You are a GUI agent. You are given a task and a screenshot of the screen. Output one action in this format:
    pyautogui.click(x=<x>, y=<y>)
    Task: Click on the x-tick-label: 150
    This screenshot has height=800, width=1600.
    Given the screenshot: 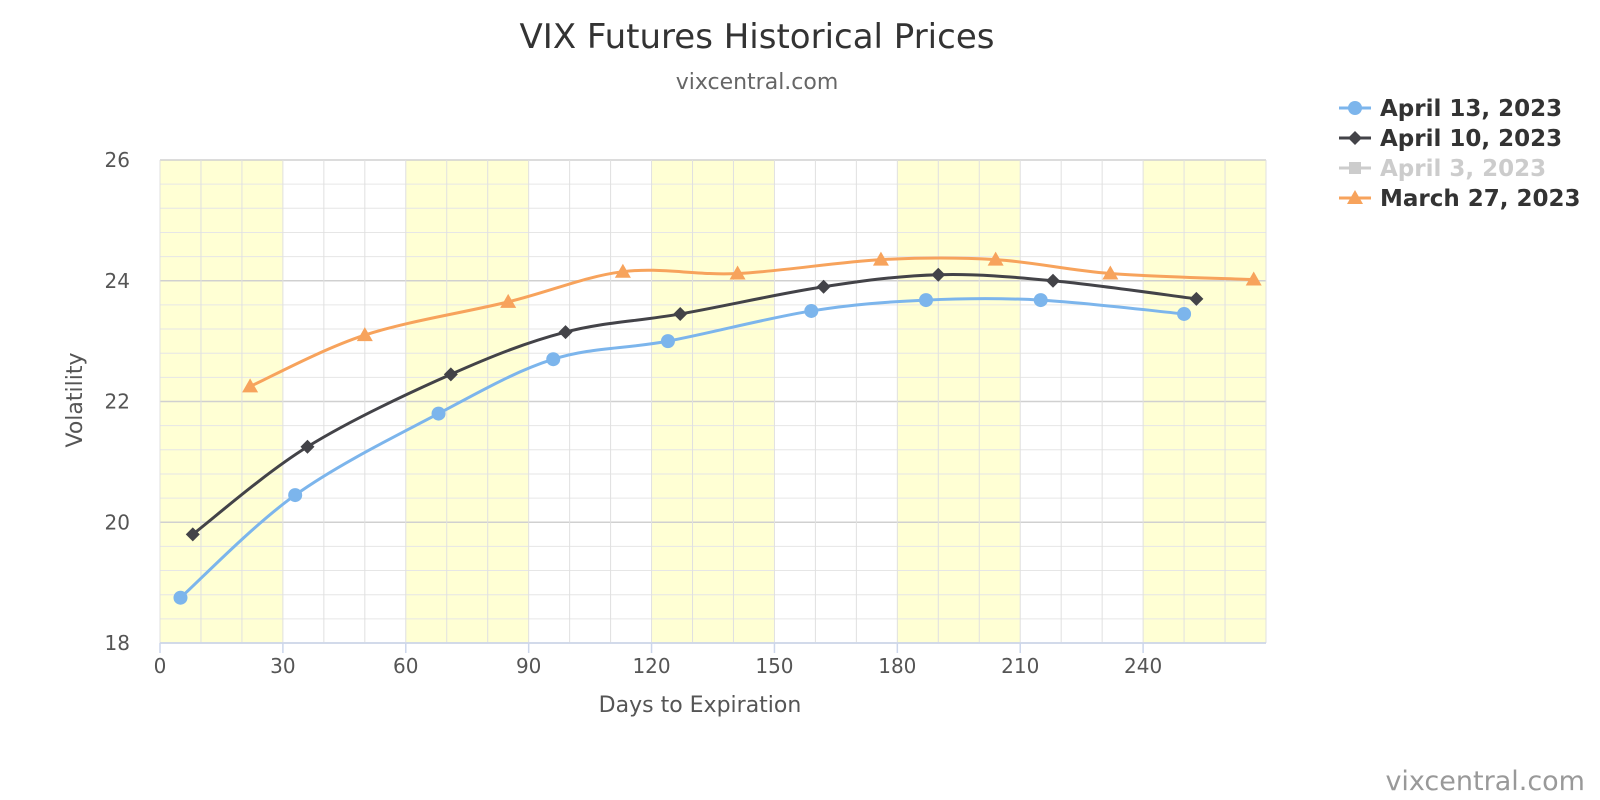 What is the action you would take?
    pyautogui.click(x=774, y=666)
    